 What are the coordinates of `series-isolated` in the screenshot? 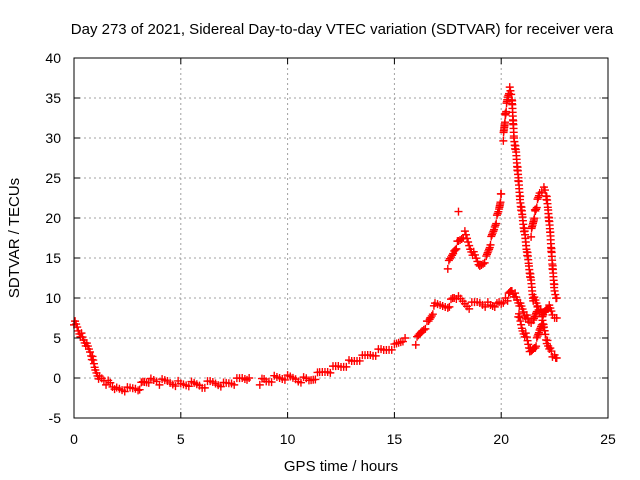 It's located at (458, 211).